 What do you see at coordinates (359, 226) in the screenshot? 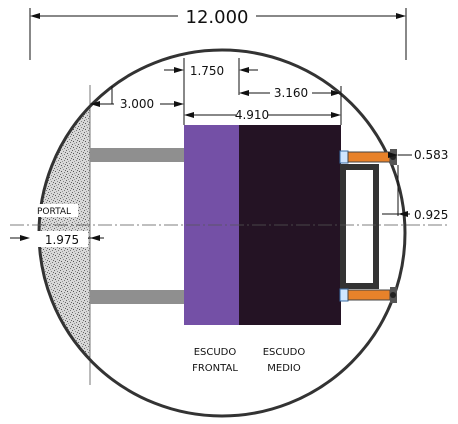
I see `gripper-frame` at bounding box center [359, 226].